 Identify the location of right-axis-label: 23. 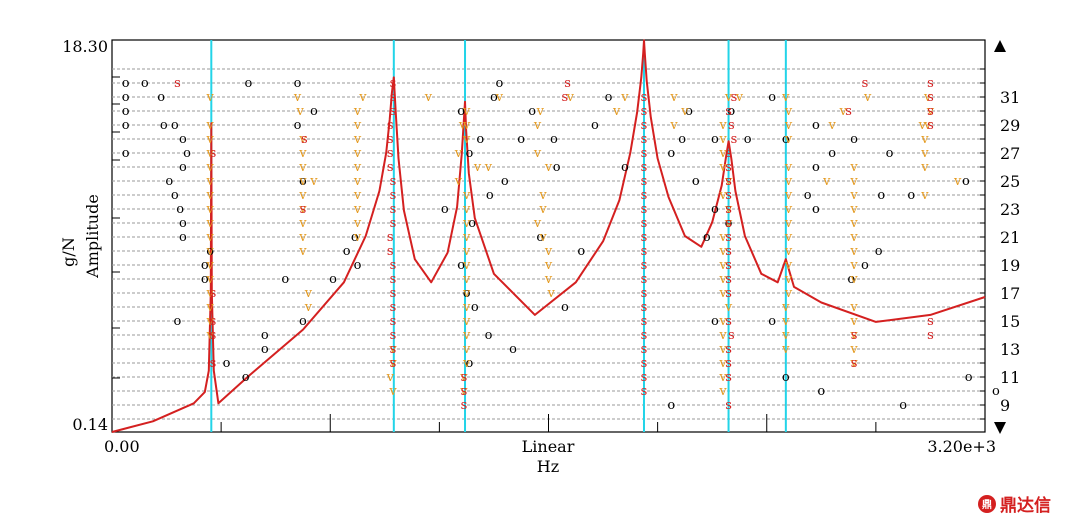
(1010, 209).